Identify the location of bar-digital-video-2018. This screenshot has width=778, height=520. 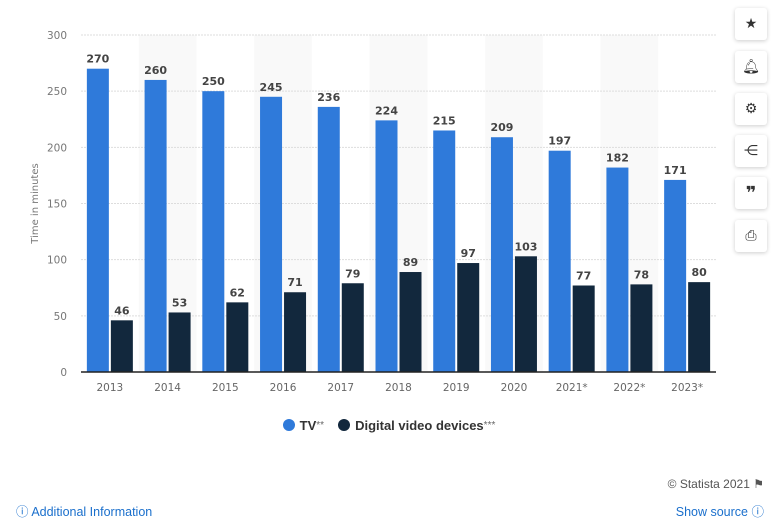
(410, 322).